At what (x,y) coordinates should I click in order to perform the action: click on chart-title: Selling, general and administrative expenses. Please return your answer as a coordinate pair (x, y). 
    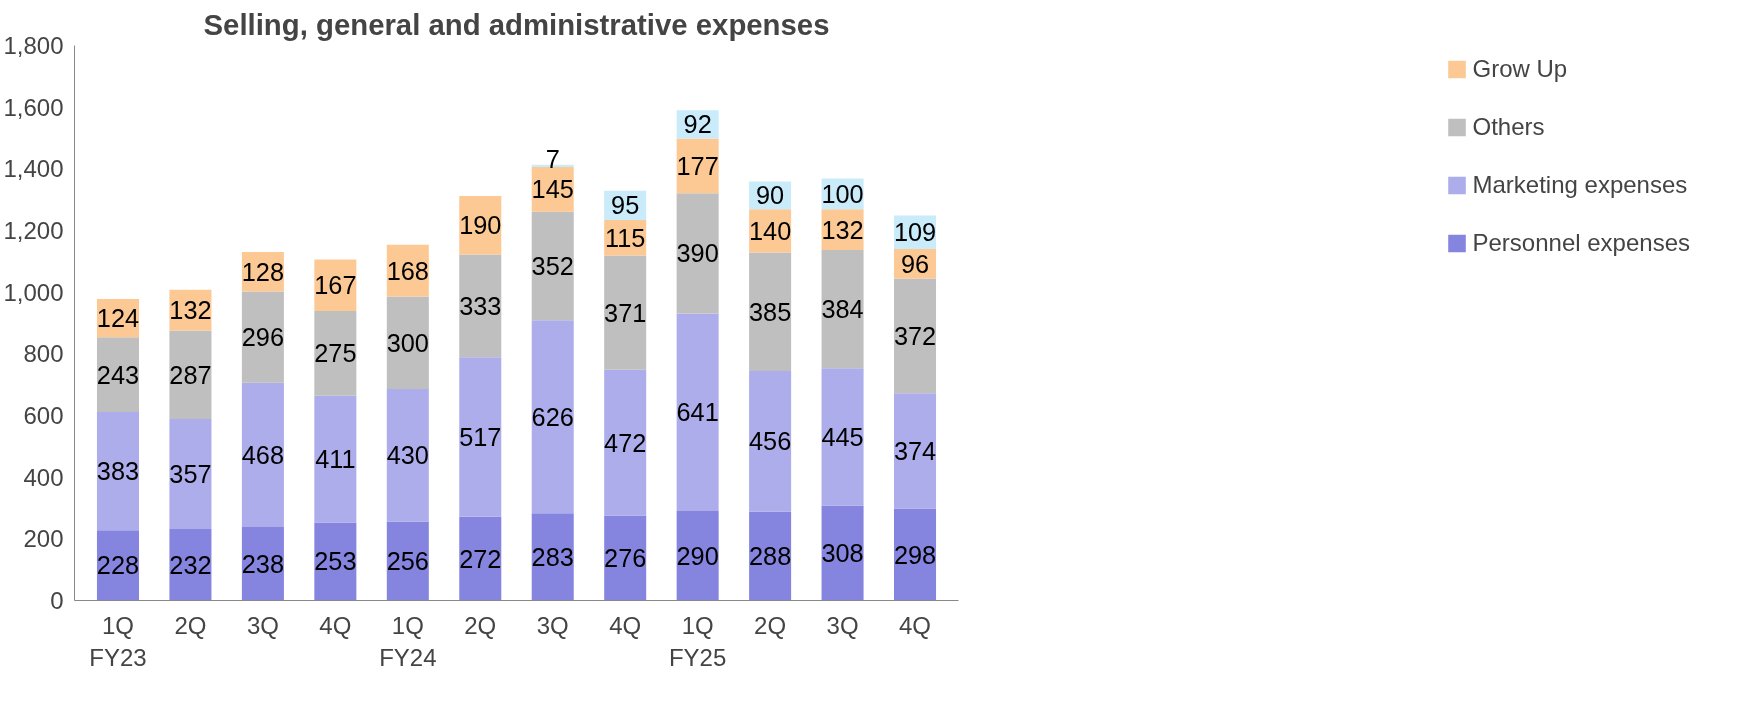
    Looking at the image, I should click on (516, 24).